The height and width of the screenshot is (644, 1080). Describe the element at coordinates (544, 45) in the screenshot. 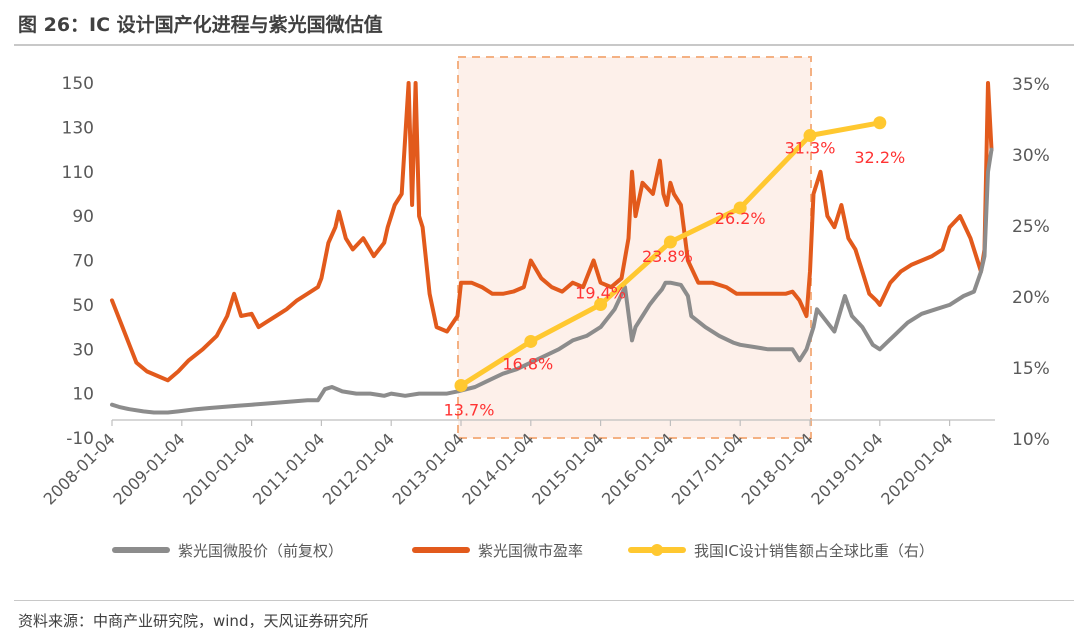

I see `title-divider` at that location.